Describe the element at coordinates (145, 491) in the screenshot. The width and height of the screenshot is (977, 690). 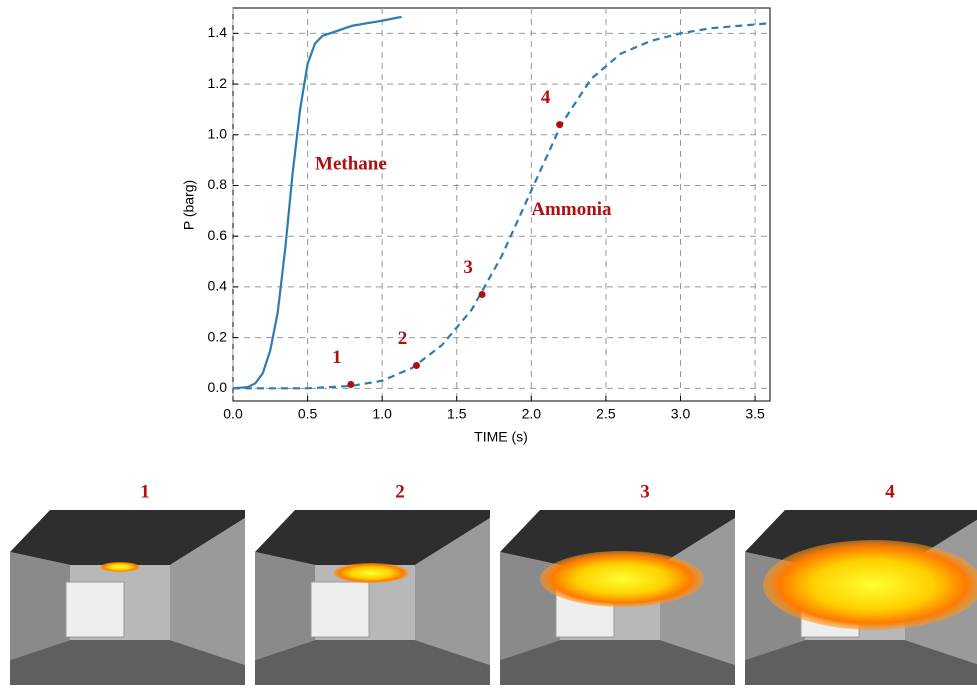
I see `panel-title: 1` at that location.